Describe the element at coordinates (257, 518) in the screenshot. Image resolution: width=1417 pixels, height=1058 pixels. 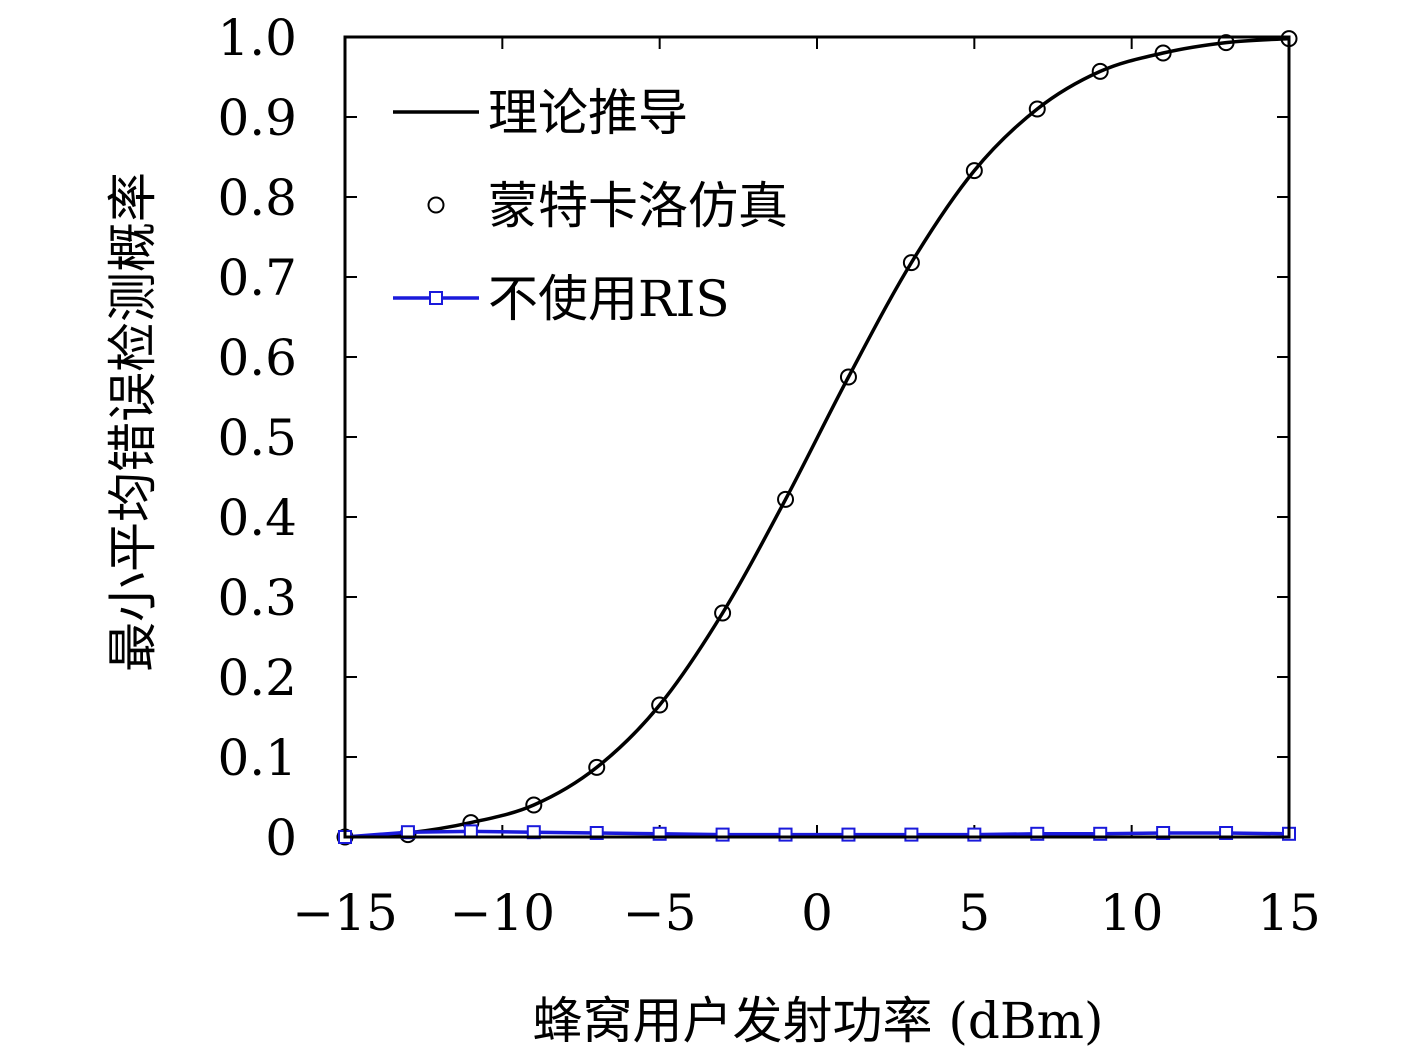
I see `y-tick-label: 0.4` at that location.